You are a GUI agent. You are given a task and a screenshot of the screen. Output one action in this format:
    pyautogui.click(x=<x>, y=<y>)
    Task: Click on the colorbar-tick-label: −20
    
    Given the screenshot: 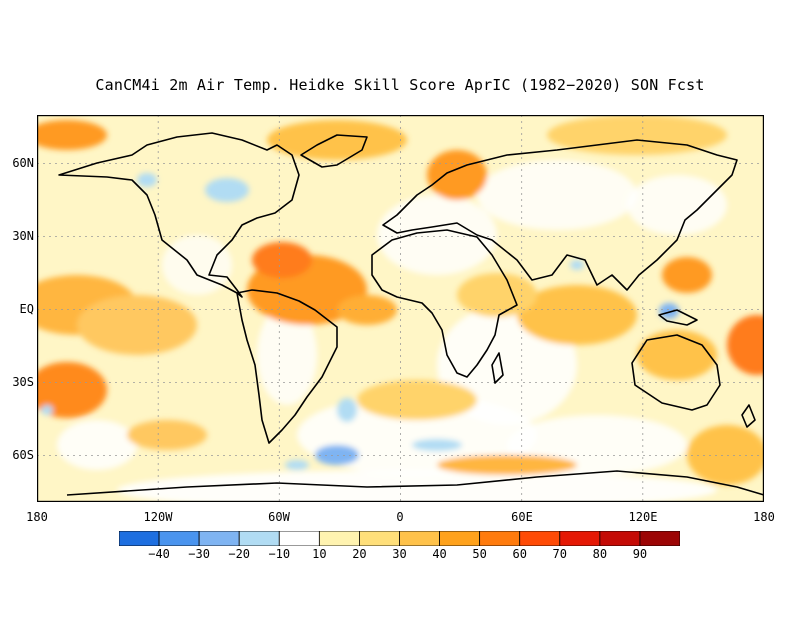 What is the action you would take?
    pyautogui.click(x=239, y=554)
    